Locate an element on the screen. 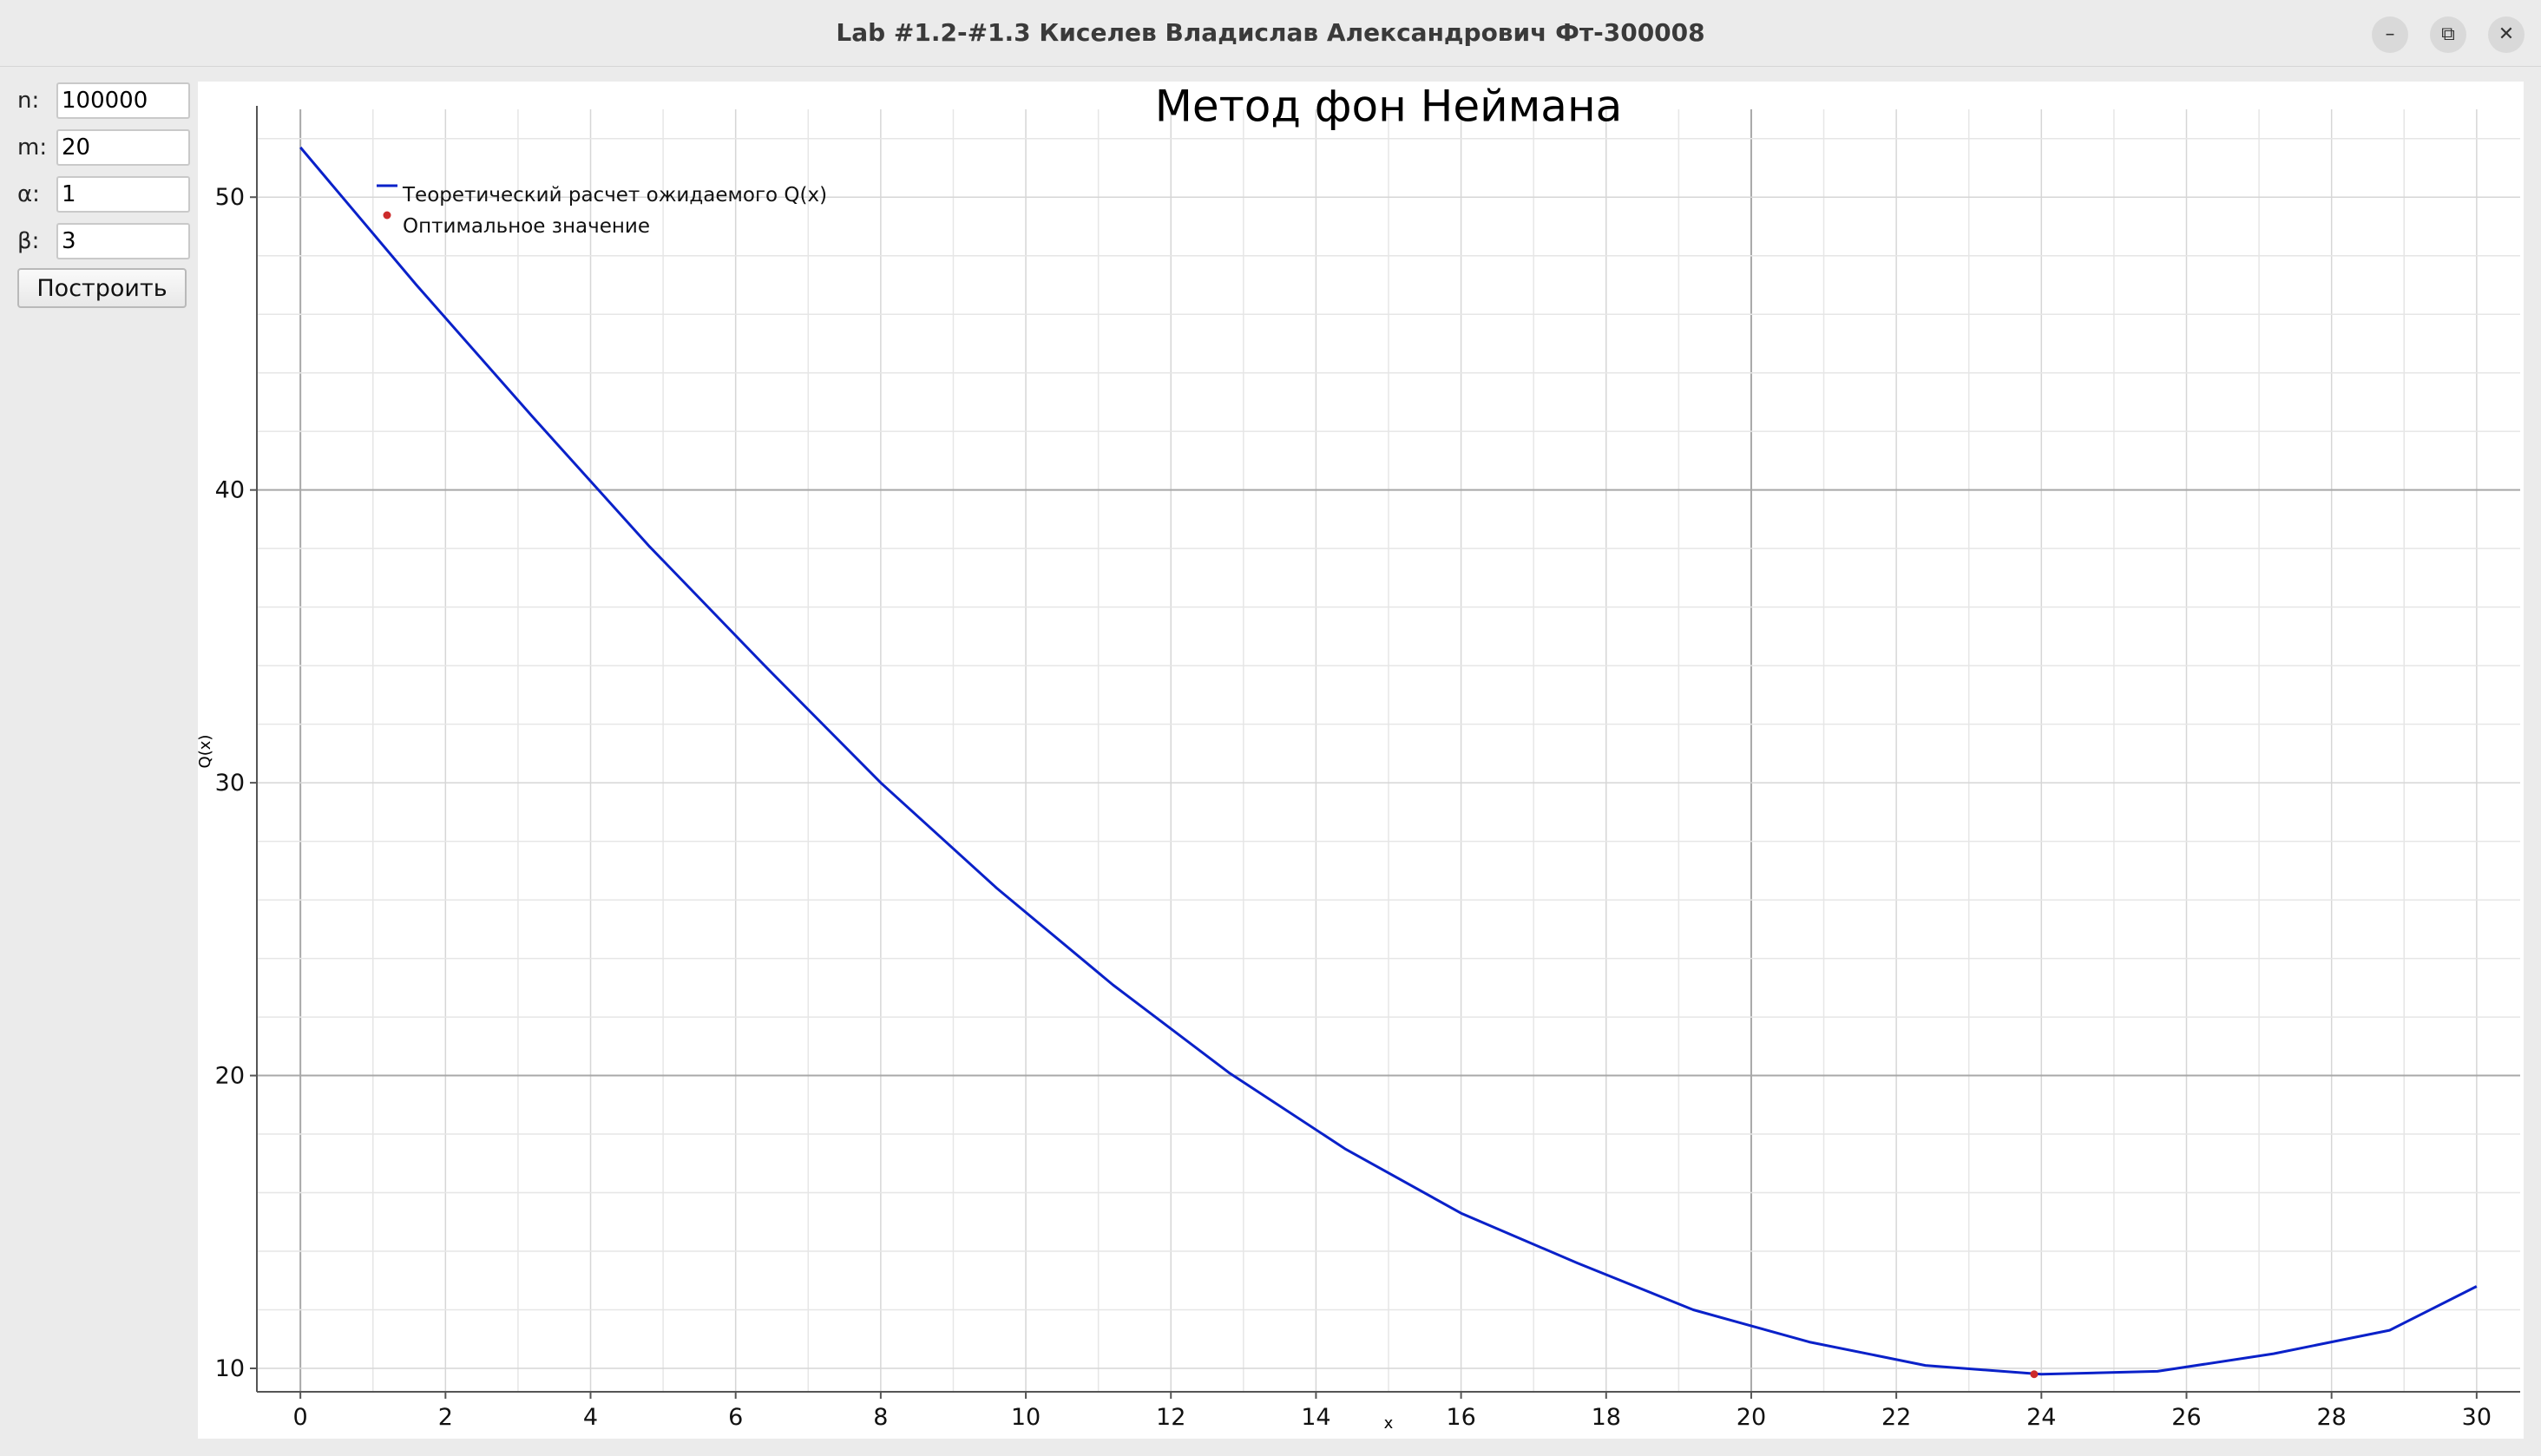 This screenshot has height=1456, width=2541. x-tick-label: 26 is located at coordinates (2186, 1417).